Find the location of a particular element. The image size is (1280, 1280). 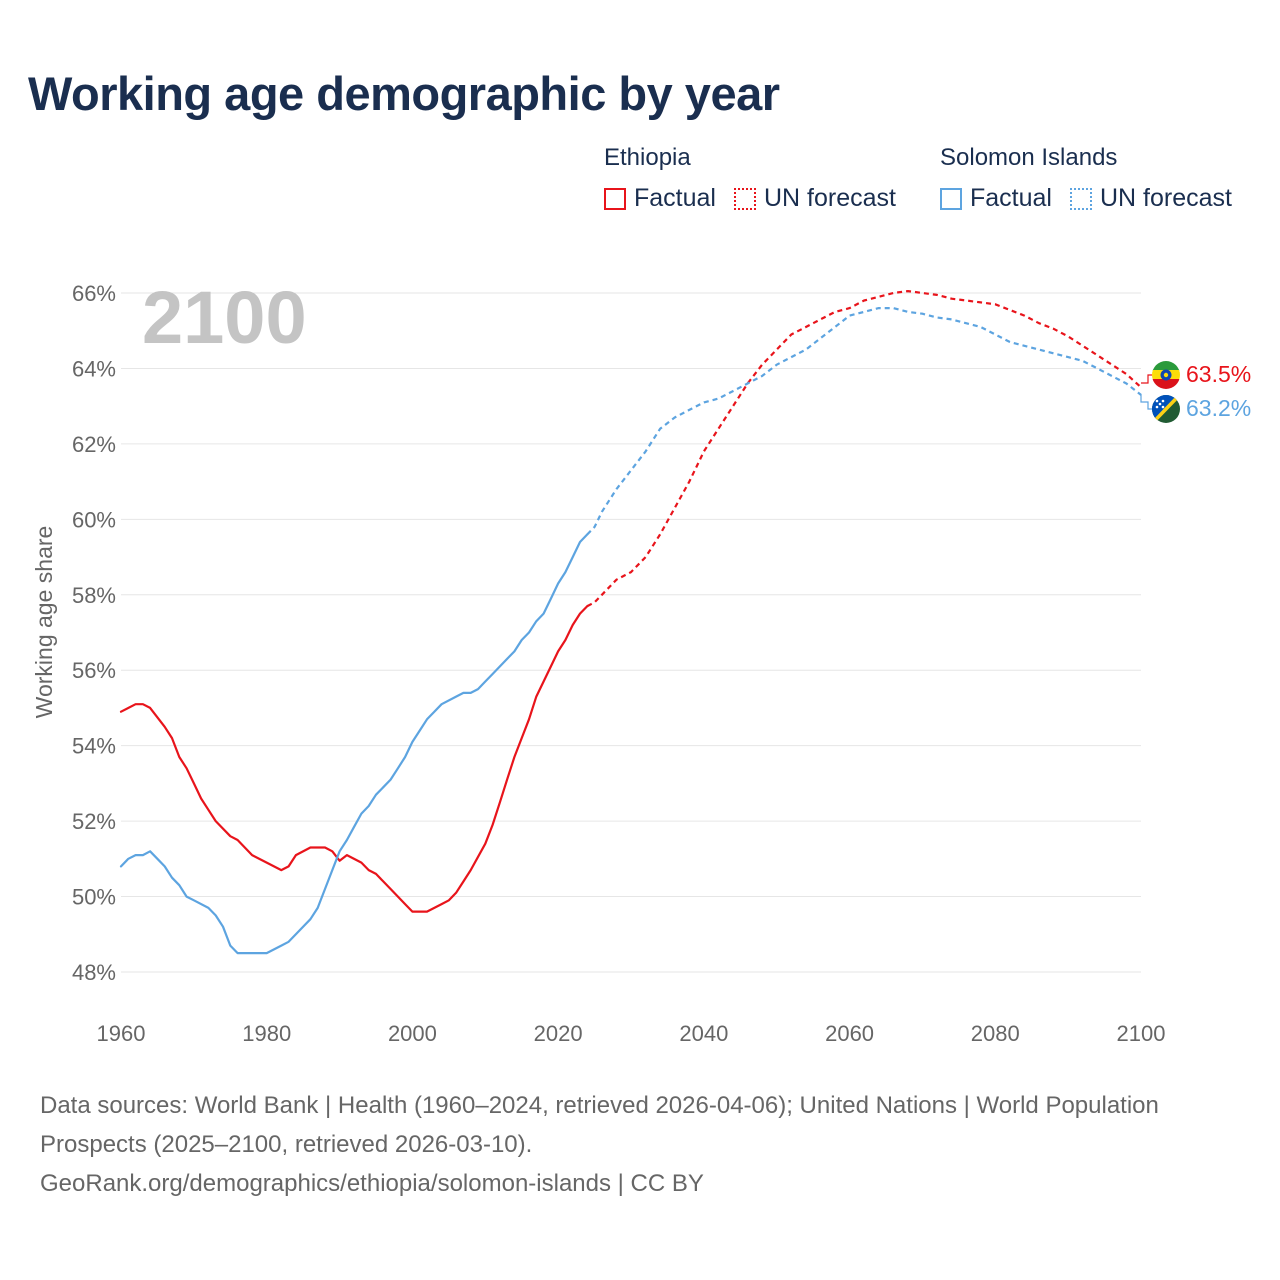

end-markers: 63.5% 63.2% is located at coordinates (1195, 392).